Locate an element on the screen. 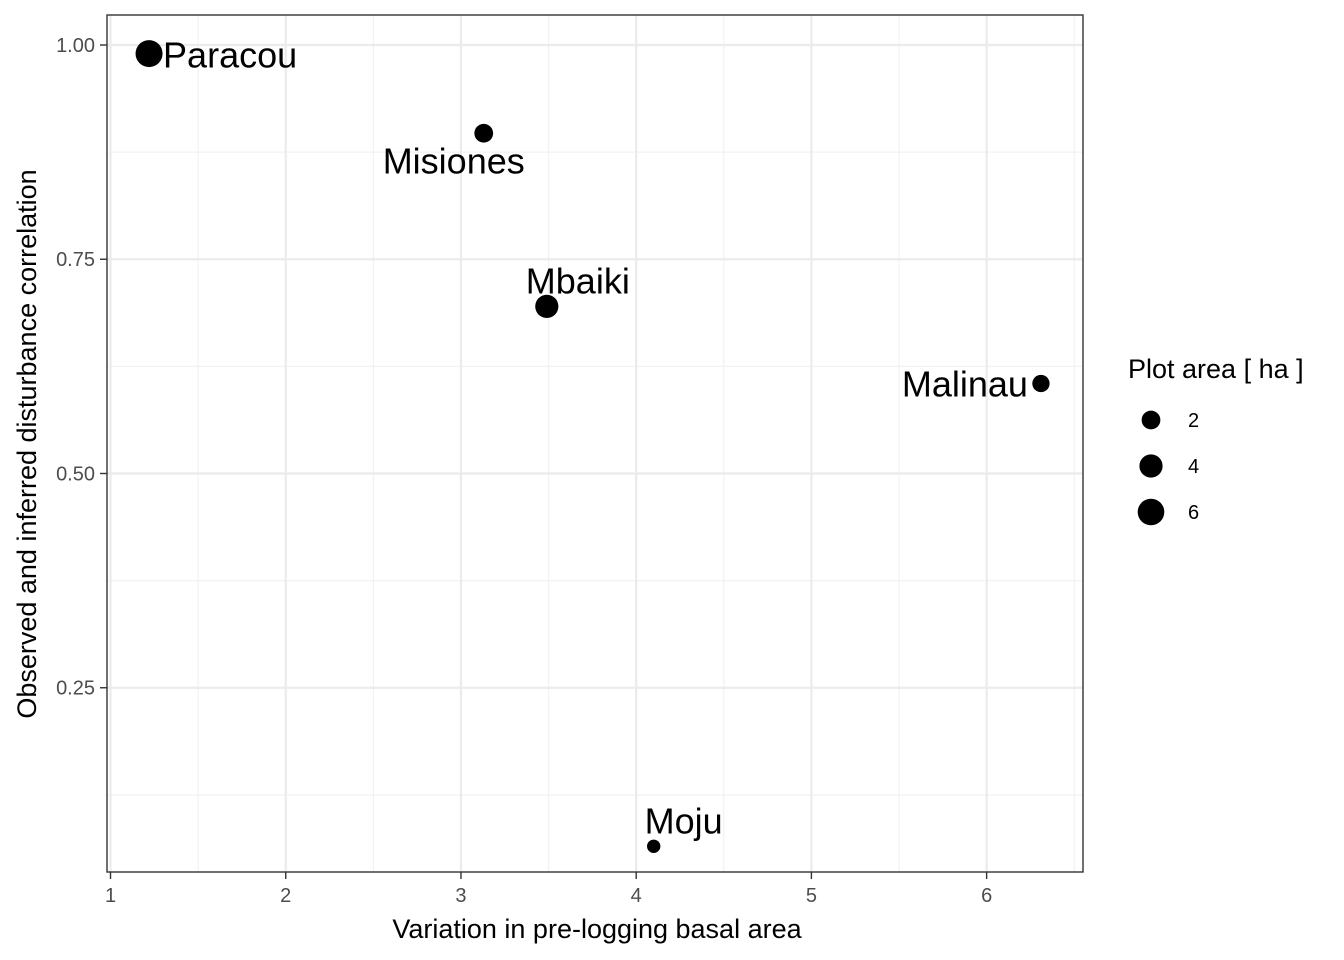  y-axis: 0.25 0.50 0.75 1.00 is located at coordinates (81, 367).